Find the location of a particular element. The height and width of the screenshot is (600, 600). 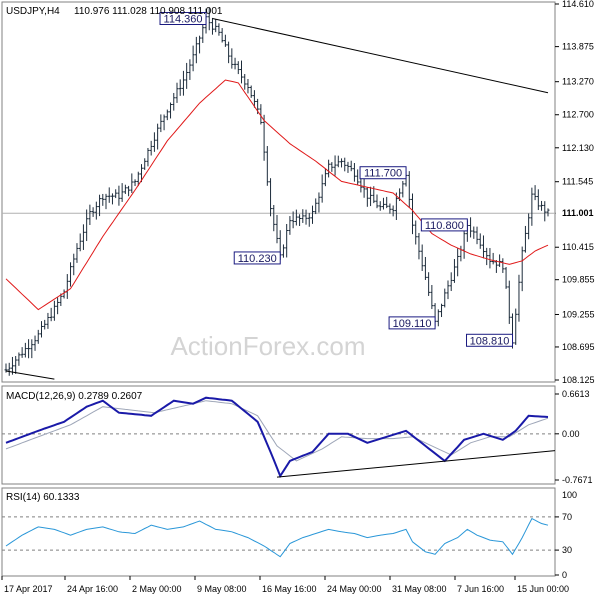

rsi-tick-label: 30 is located at coordinates (567, 550).